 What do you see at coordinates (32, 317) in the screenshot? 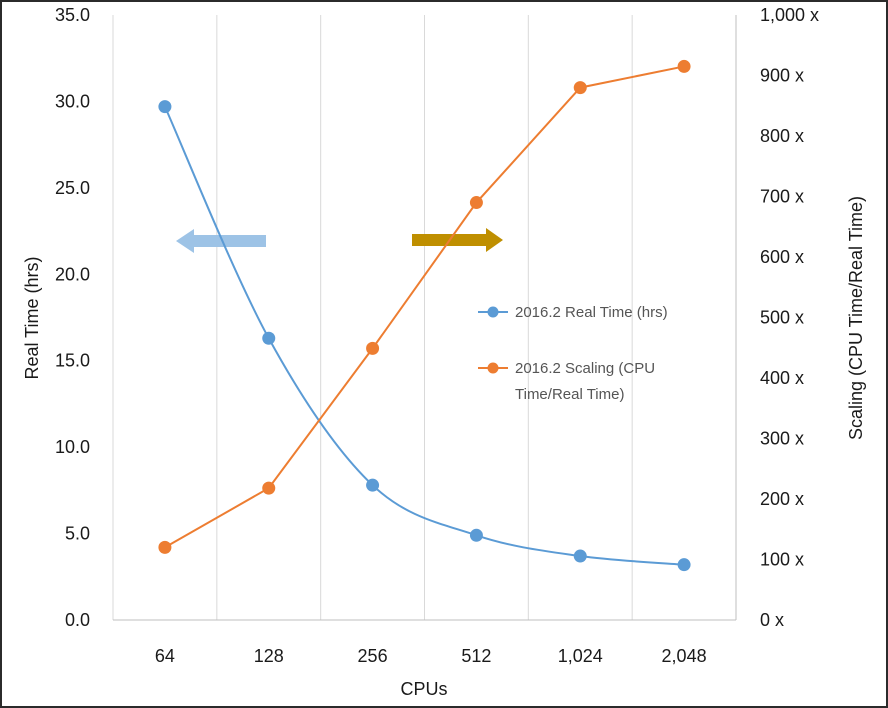
I see `left-axis-title: Real Time (hrs)` at bounding box center [32, 317].